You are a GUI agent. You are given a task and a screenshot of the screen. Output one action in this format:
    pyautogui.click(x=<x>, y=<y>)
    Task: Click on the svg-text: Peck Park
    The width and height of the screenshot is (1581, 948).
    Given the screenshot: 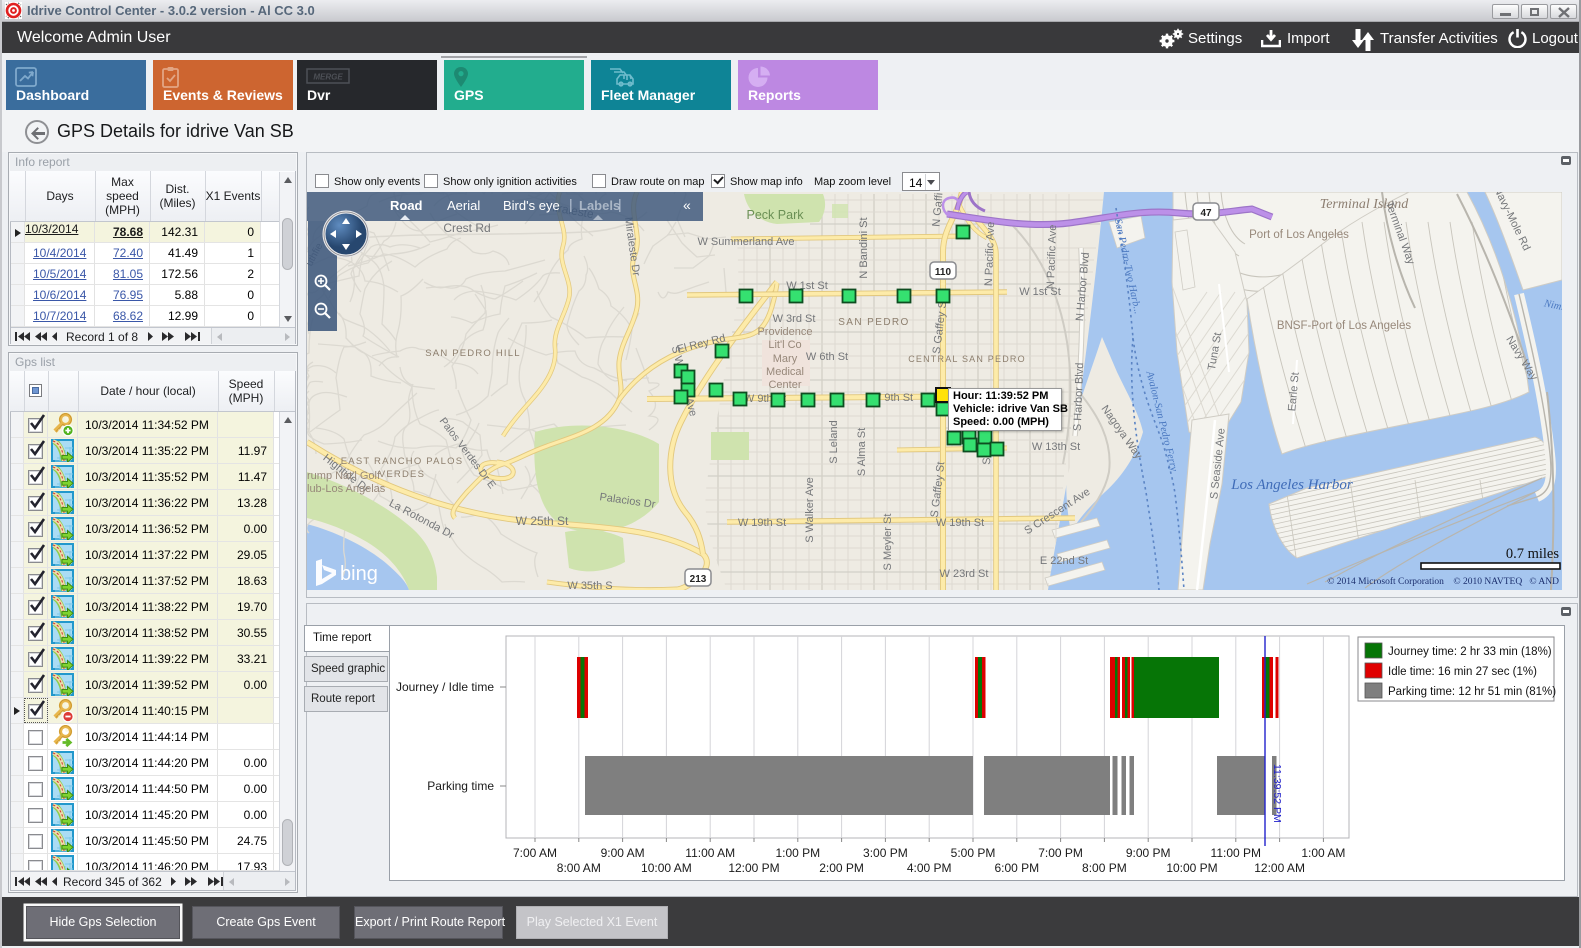 What is the action you would take?
    pyautogui.click(x=776, y=215)
    